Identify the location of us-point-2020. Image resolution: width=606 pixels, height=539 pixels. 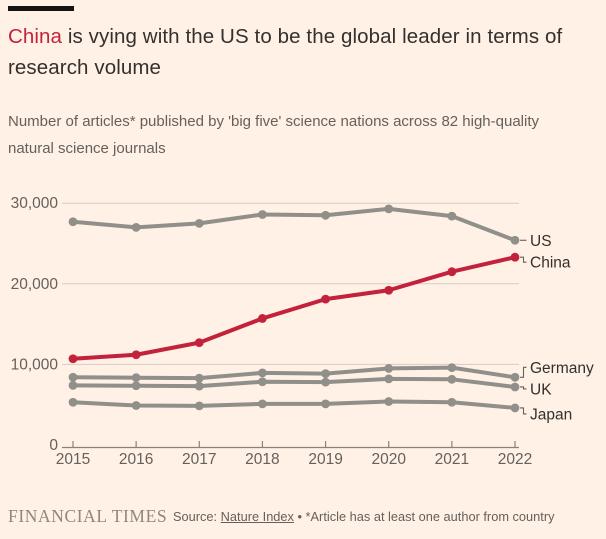
(389, 209).